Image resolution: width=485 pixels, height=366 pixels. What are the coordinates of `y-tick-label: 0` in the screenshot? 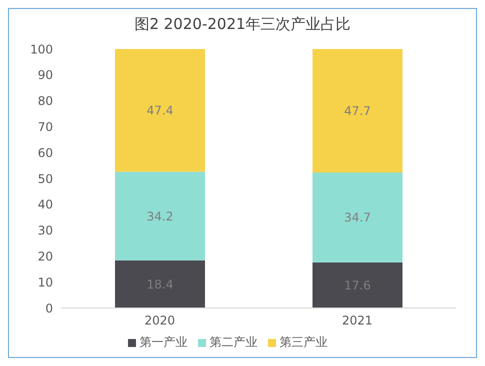 It's located at (49, 308).